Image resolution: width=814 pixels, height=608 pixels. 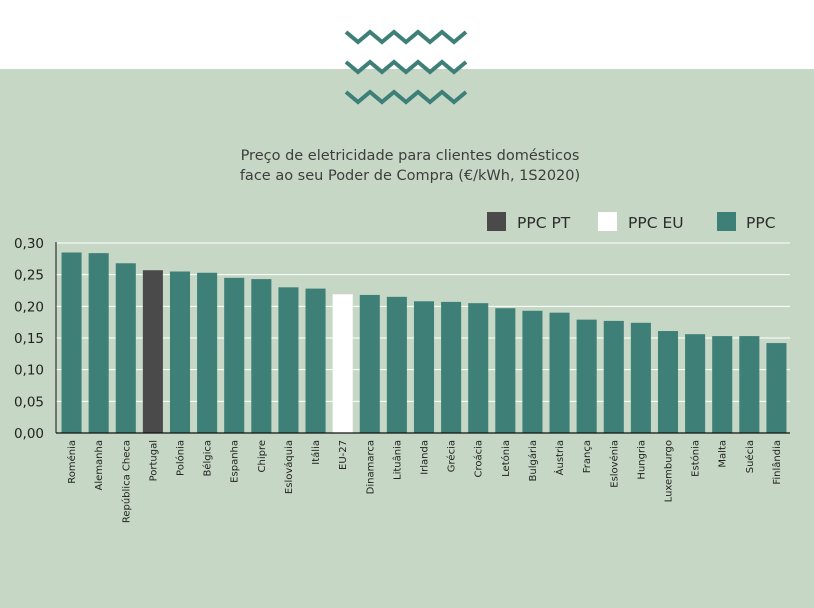 What do you see at coordinates (29, 276) in the screenshot?
I see `y-tick-label: 0,25` at bounding box center [29, 276].